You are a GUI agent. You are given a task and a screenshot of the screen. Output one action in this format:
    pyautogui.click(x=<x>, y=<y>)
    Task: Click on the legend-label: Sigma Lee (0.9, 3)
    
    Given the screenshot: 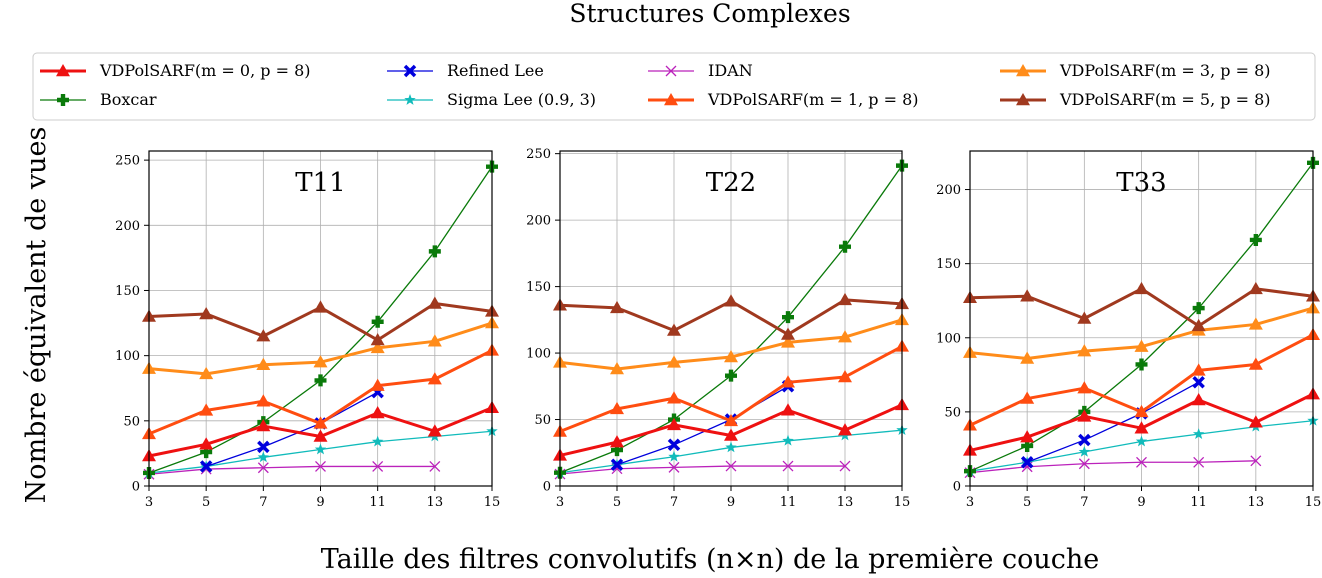 What is the action you would take?
    pyautogui.click(x=521, y=99)
    